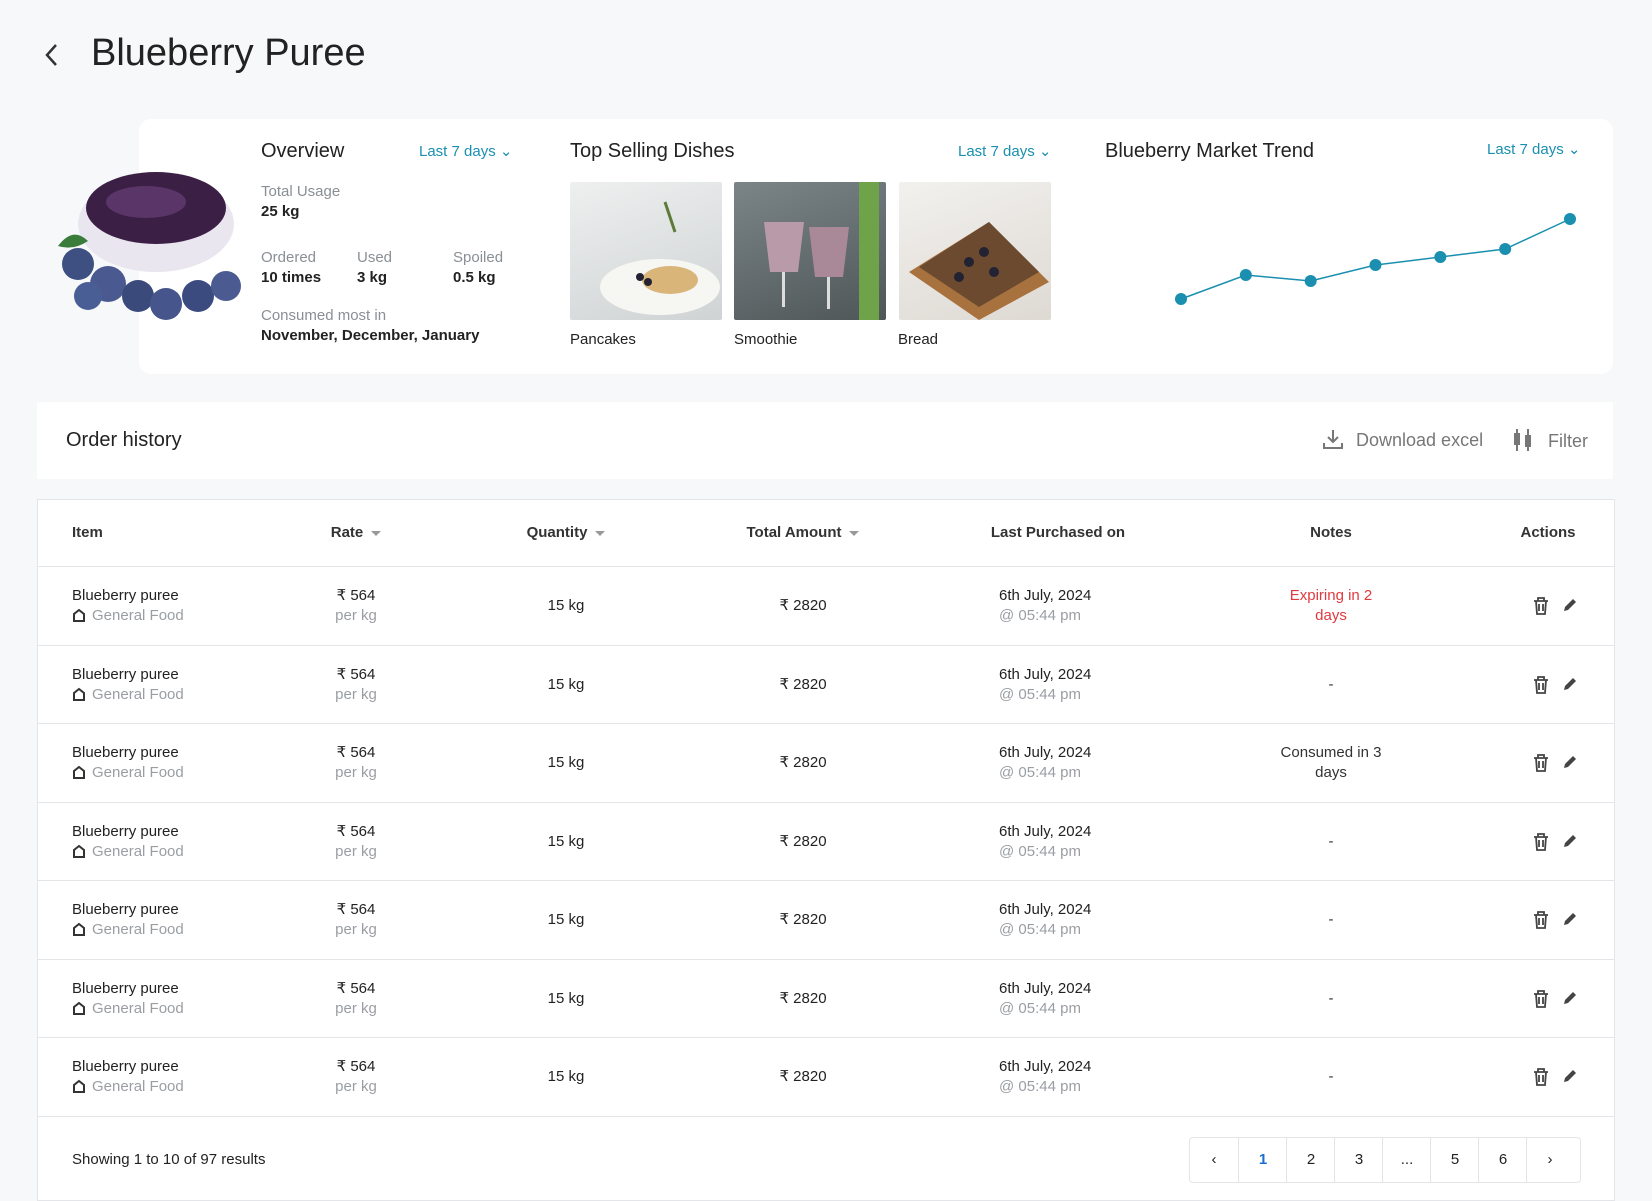 The image size is (1652, 1201). I want to click on filter-label: Filter, so click(1568, 441).